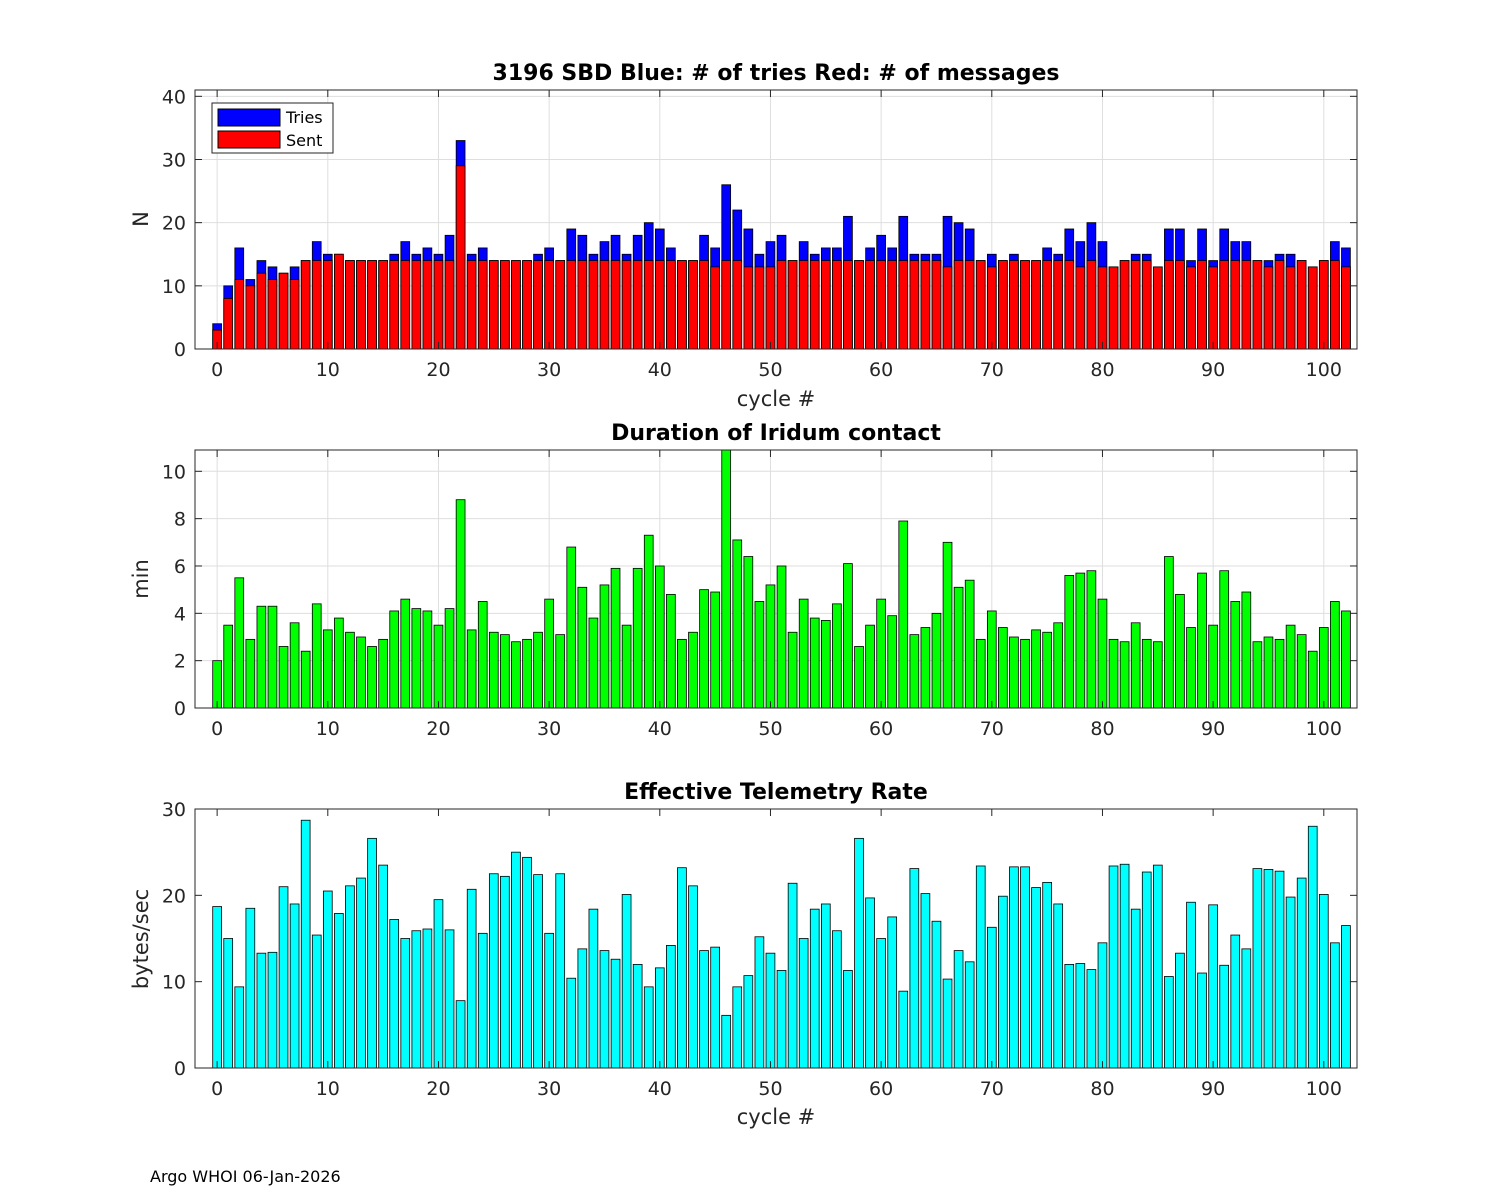 Image resolution: width=1500 pixels, height=1200 pixels. Describe the element at coordinates (549, 1089) in the screenshot. I see `rate-xtick-label: 30` at that location.